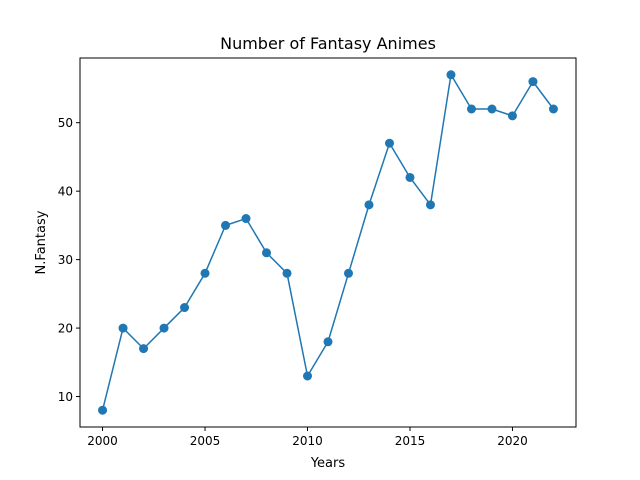  I want to click on x-tick-label: 2015, so click(410, 441).